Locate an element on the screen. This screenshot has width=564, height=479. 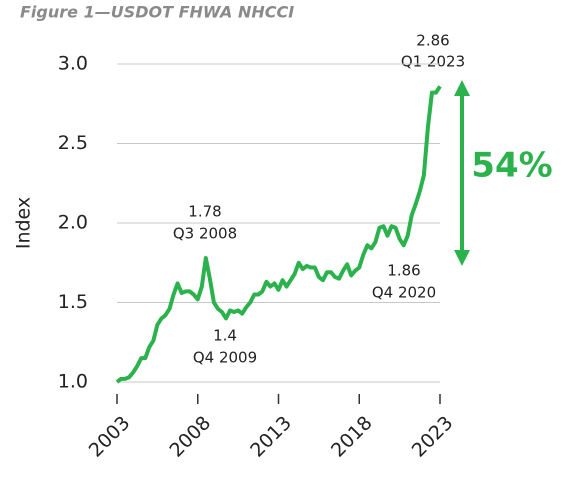
annotation: Q4 2009 is located at coordinates (225, 358).